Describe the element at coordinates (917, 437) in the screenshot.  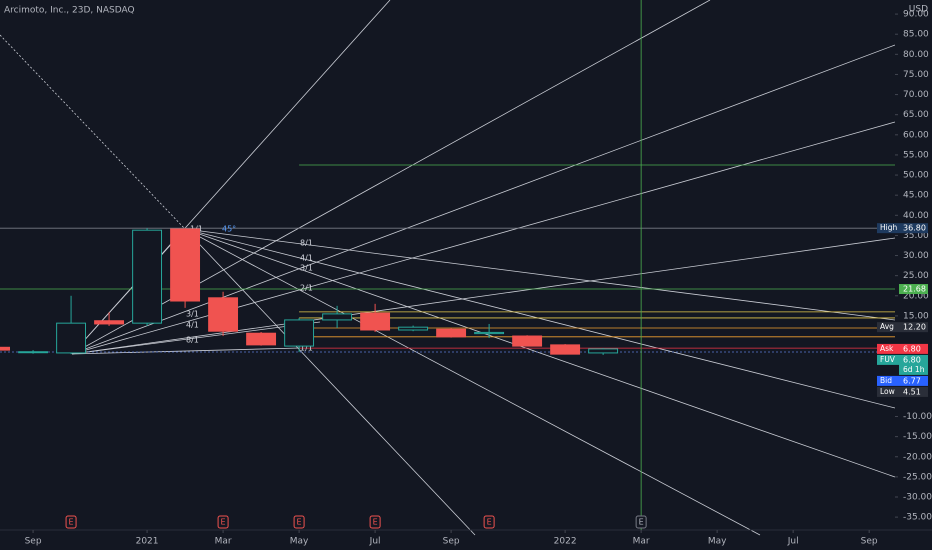
I see `y-tick-label: -15.00` at that location.